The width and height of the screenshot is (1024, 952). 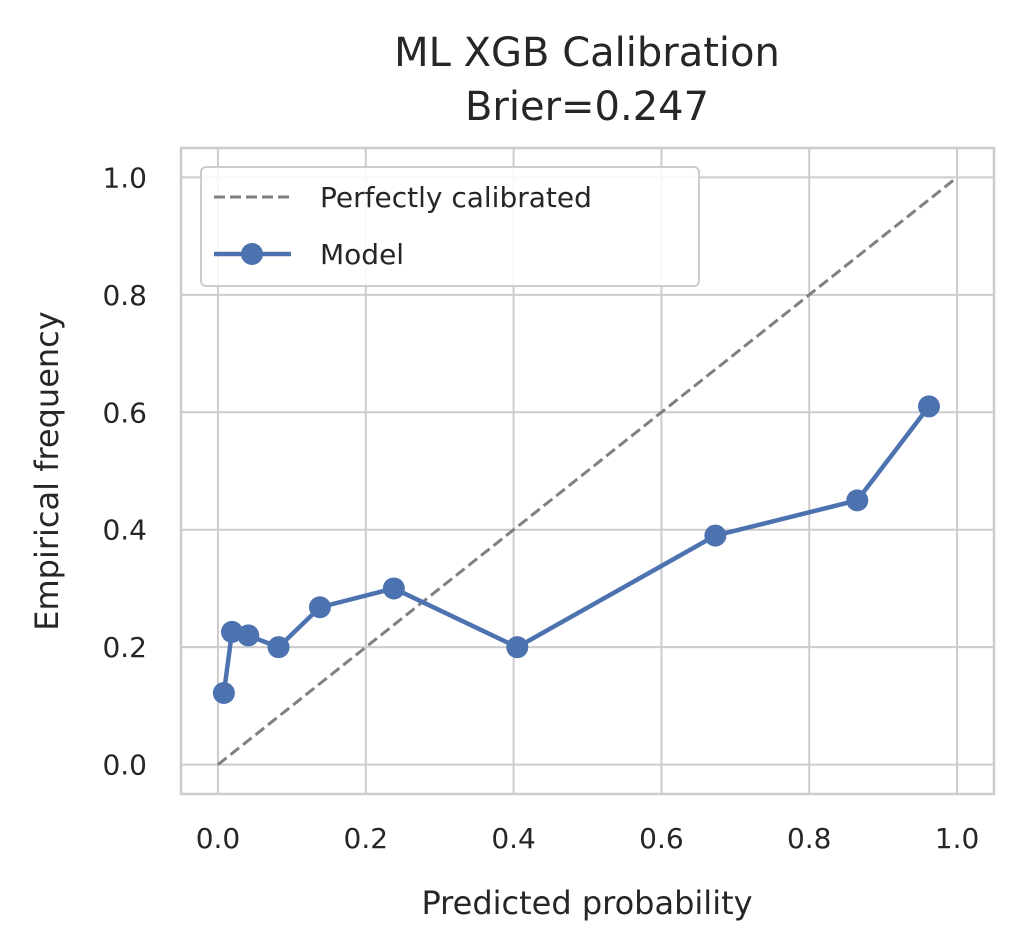 What do you see at coordinates (124, 530) in the screenshot?
I see `y-tick-label: 0.4` at bounding box center [124, 530].